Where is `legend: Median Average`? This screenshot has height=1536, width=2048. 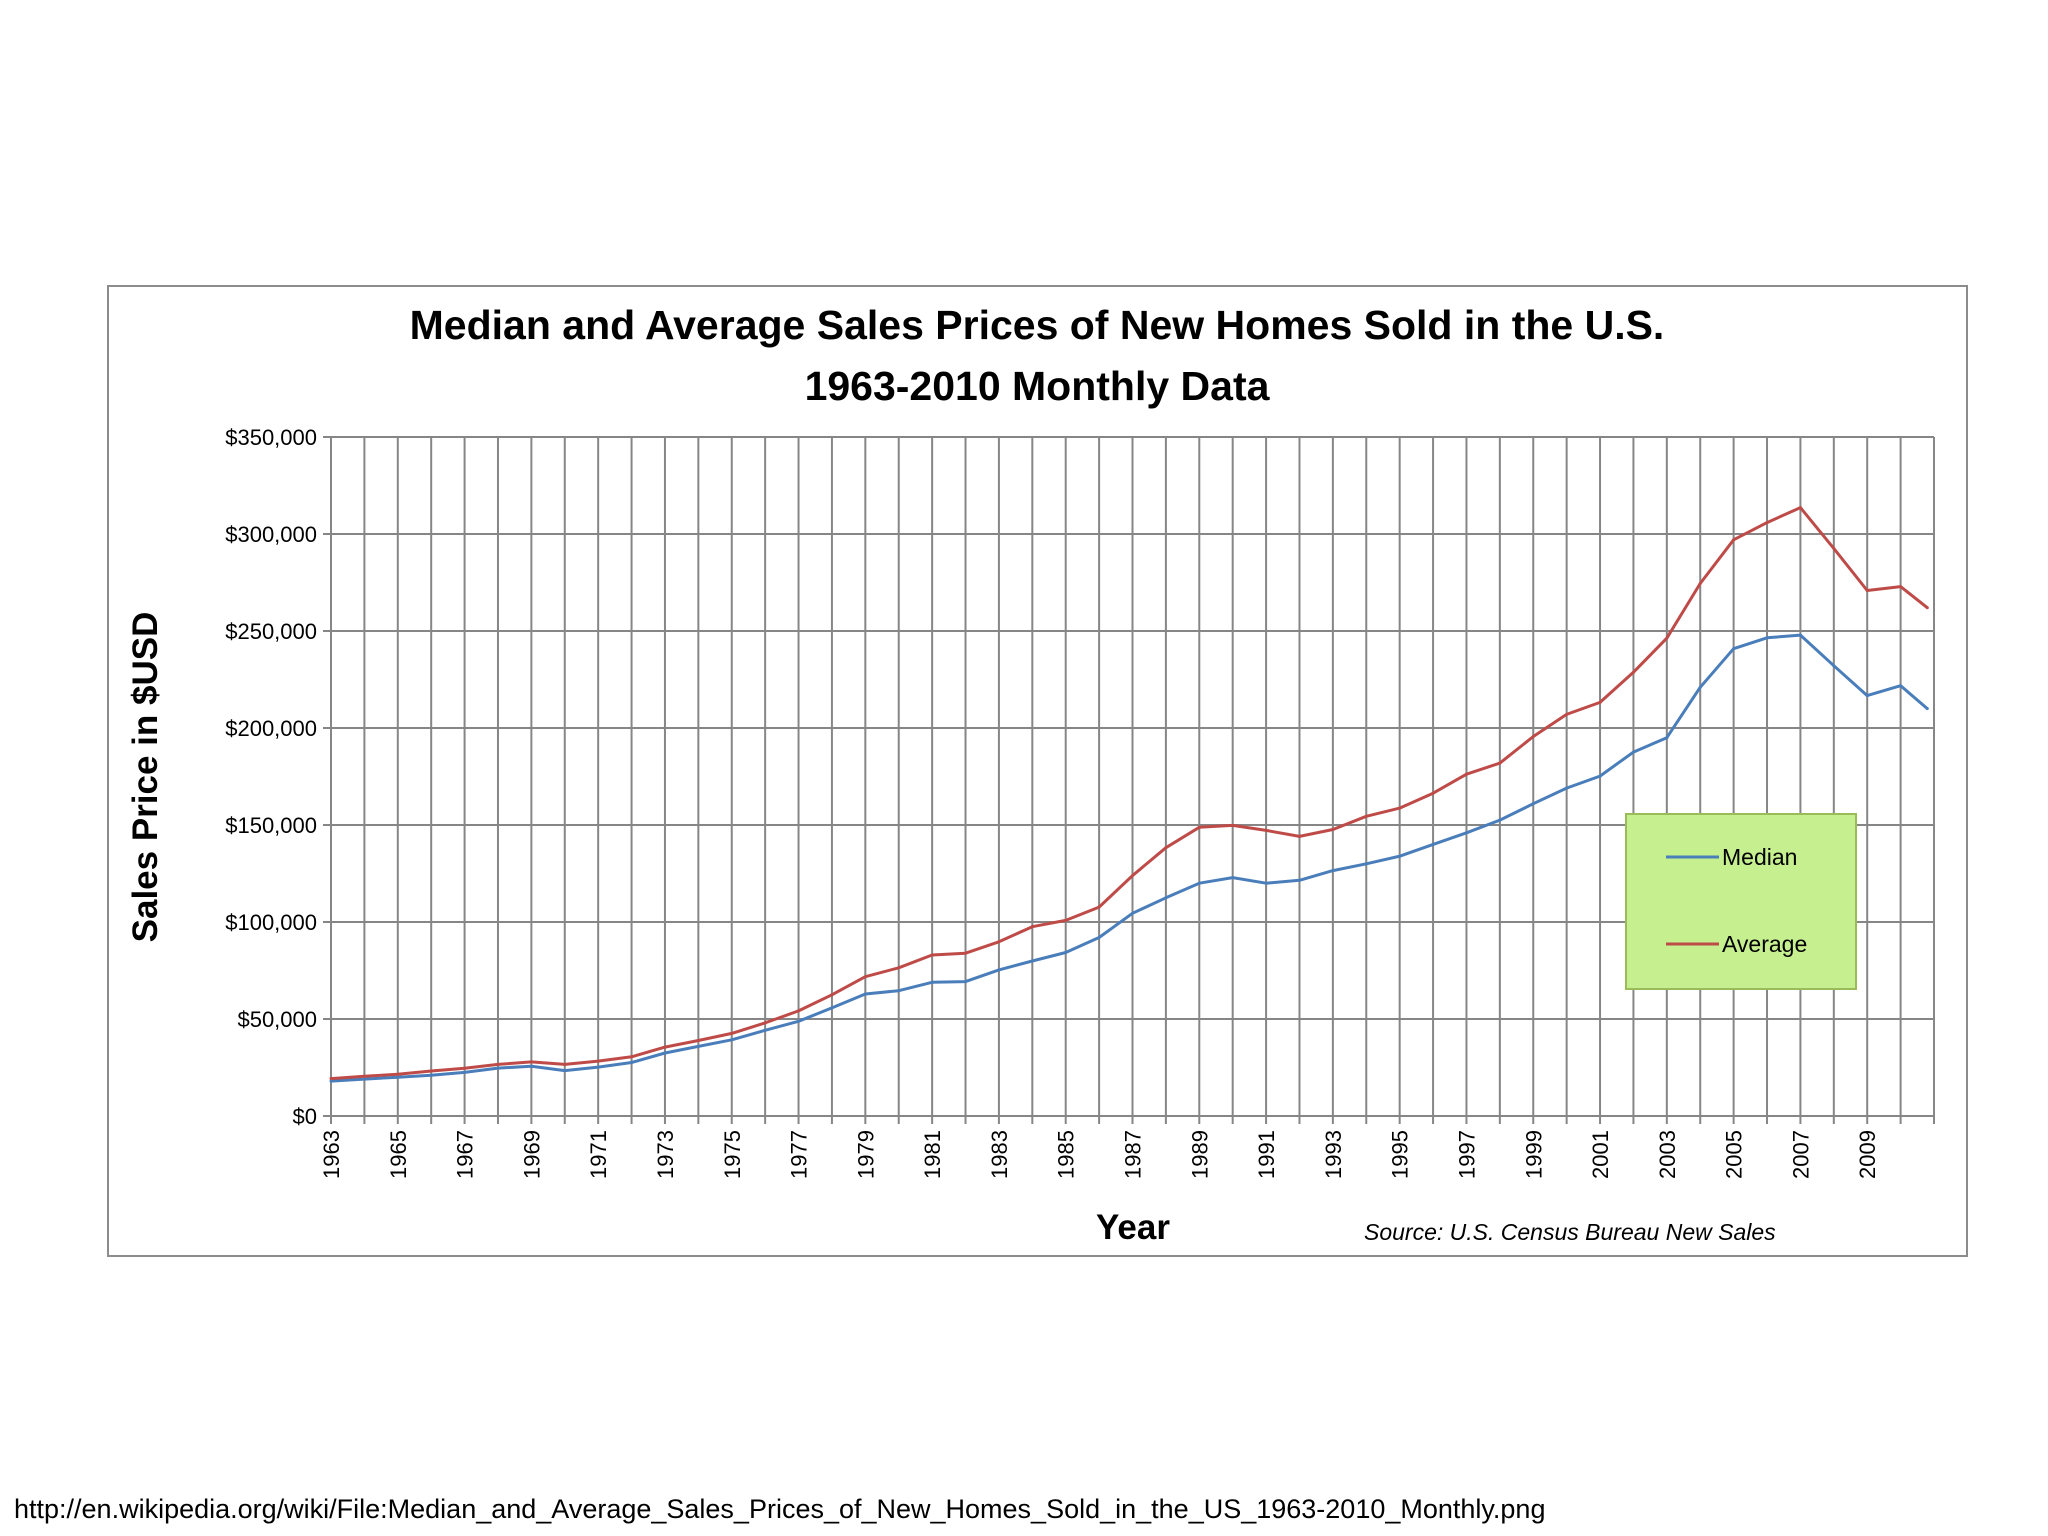
legend: Median Average is located at coordinates (1741, 901).